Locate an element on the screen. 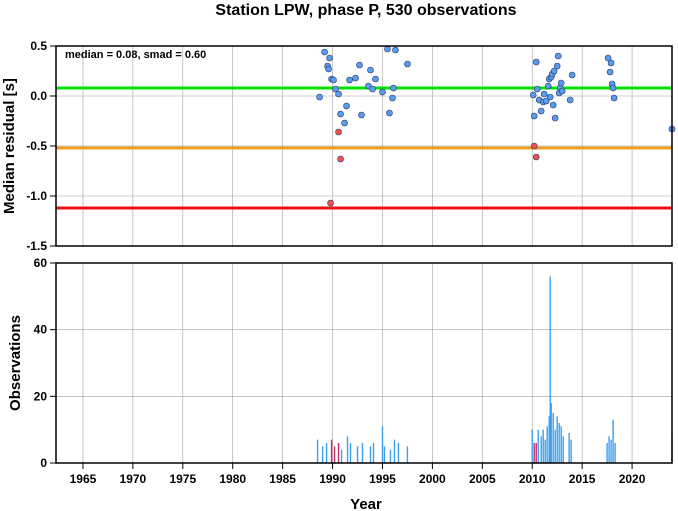 The width and height of the screenshot is (678, 511). x-tick-label: 1995 is located at coordinates (382, 479).